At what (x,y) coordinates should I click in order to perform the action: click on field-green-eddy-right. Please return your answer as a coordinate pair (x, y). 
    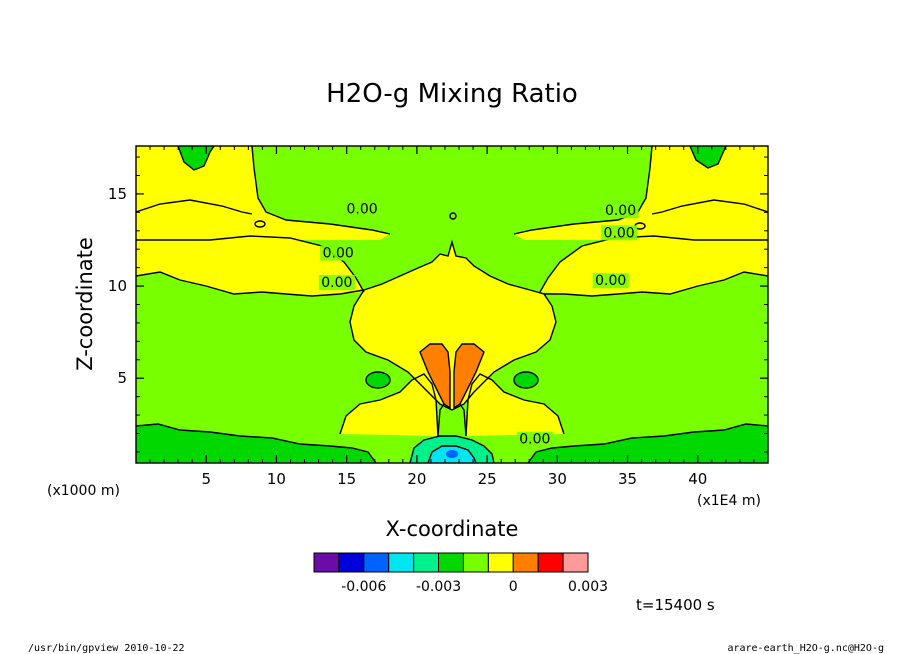
    Looking at the image, I should click on (526, 380).